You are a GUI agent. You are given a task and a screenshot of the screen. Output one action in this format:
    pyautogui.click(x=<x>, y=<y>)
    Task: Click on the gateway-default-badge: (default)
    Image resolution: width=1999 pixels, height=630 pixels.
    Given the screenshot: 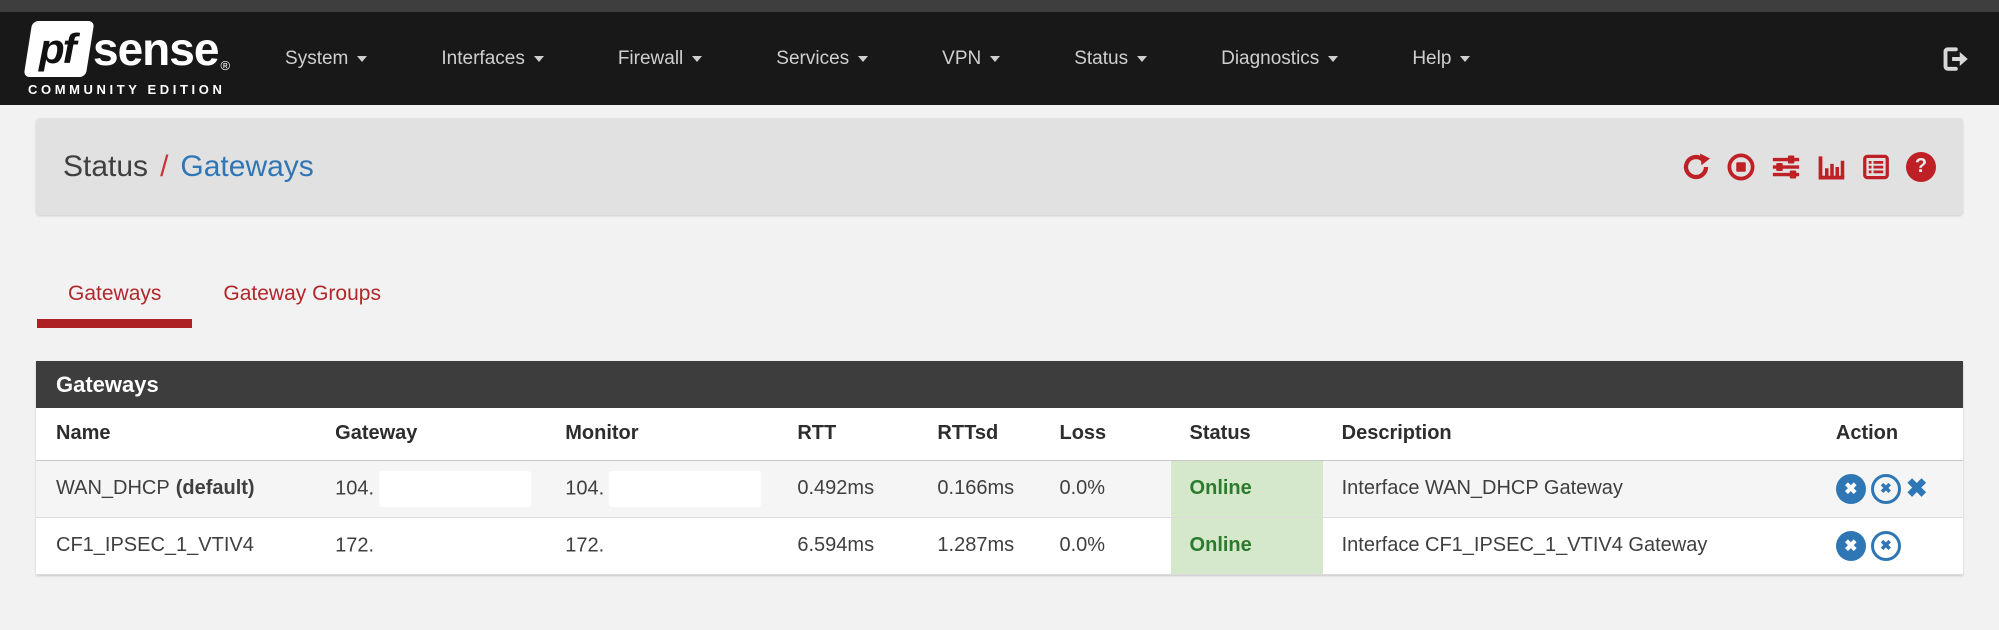 What is the action you would take?
    pyautogui.click(x=215, y=488)
    